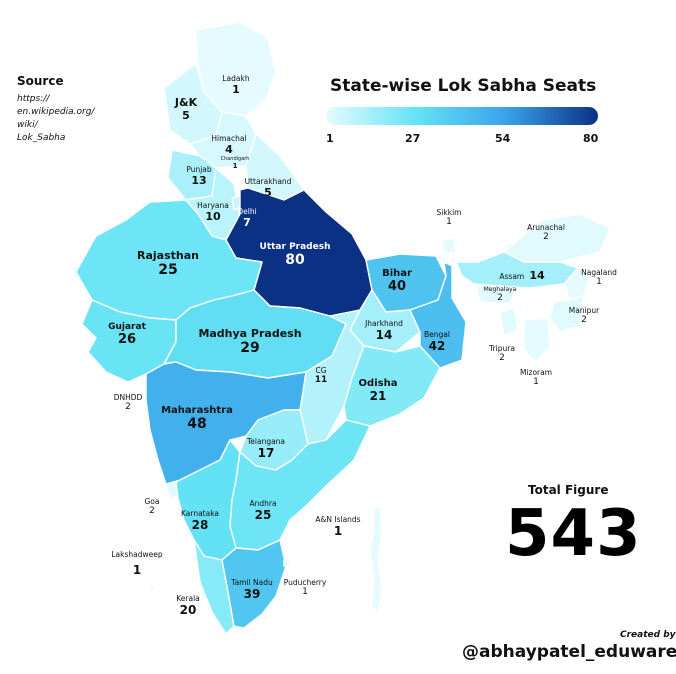  Describe the element at coordinates (266, 448) in the screenshot. I see `region-label: Telangana 17` at that location.